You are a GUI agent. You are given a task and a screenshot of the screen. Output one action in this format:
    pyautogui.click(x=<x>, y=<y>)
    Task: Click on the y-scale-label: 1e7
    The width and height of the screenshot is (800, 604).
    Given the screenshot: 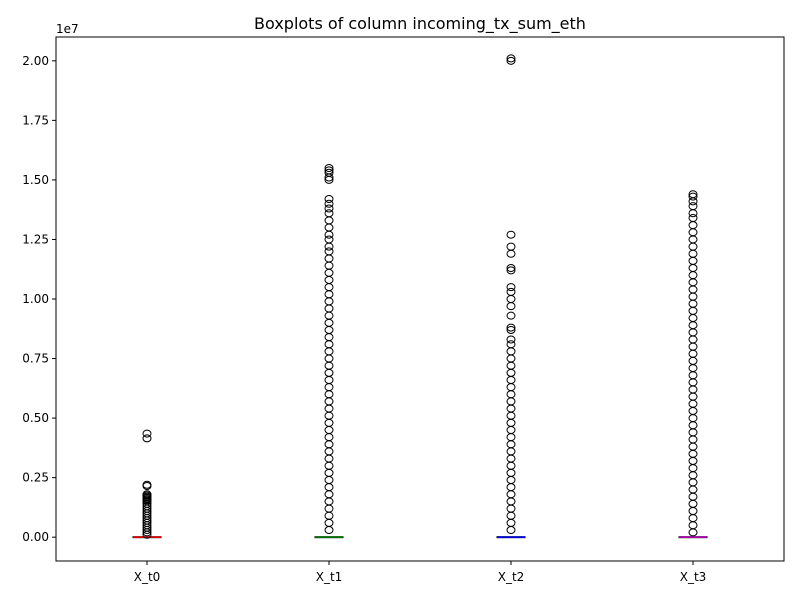 What is the action you would take?
    pyautogui.click(x=67, y=29)
    